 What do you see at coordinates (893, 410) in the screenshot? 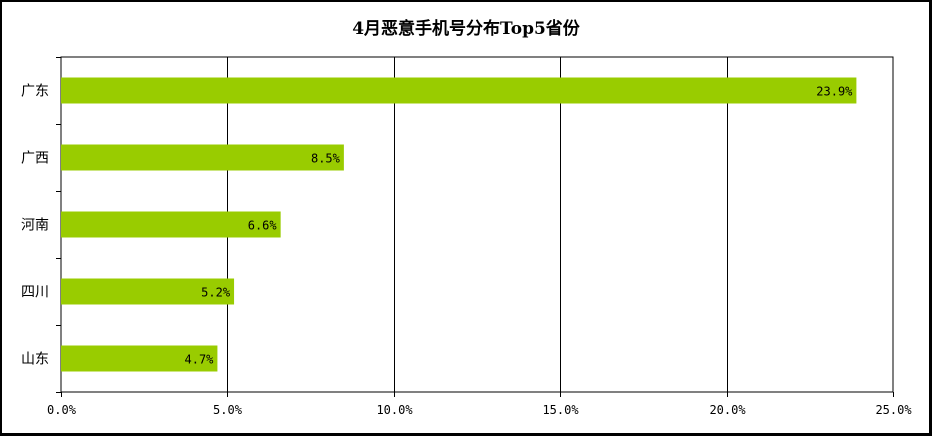
I see `x-tick-label: 25.0%` at bounding box center [893, 410].